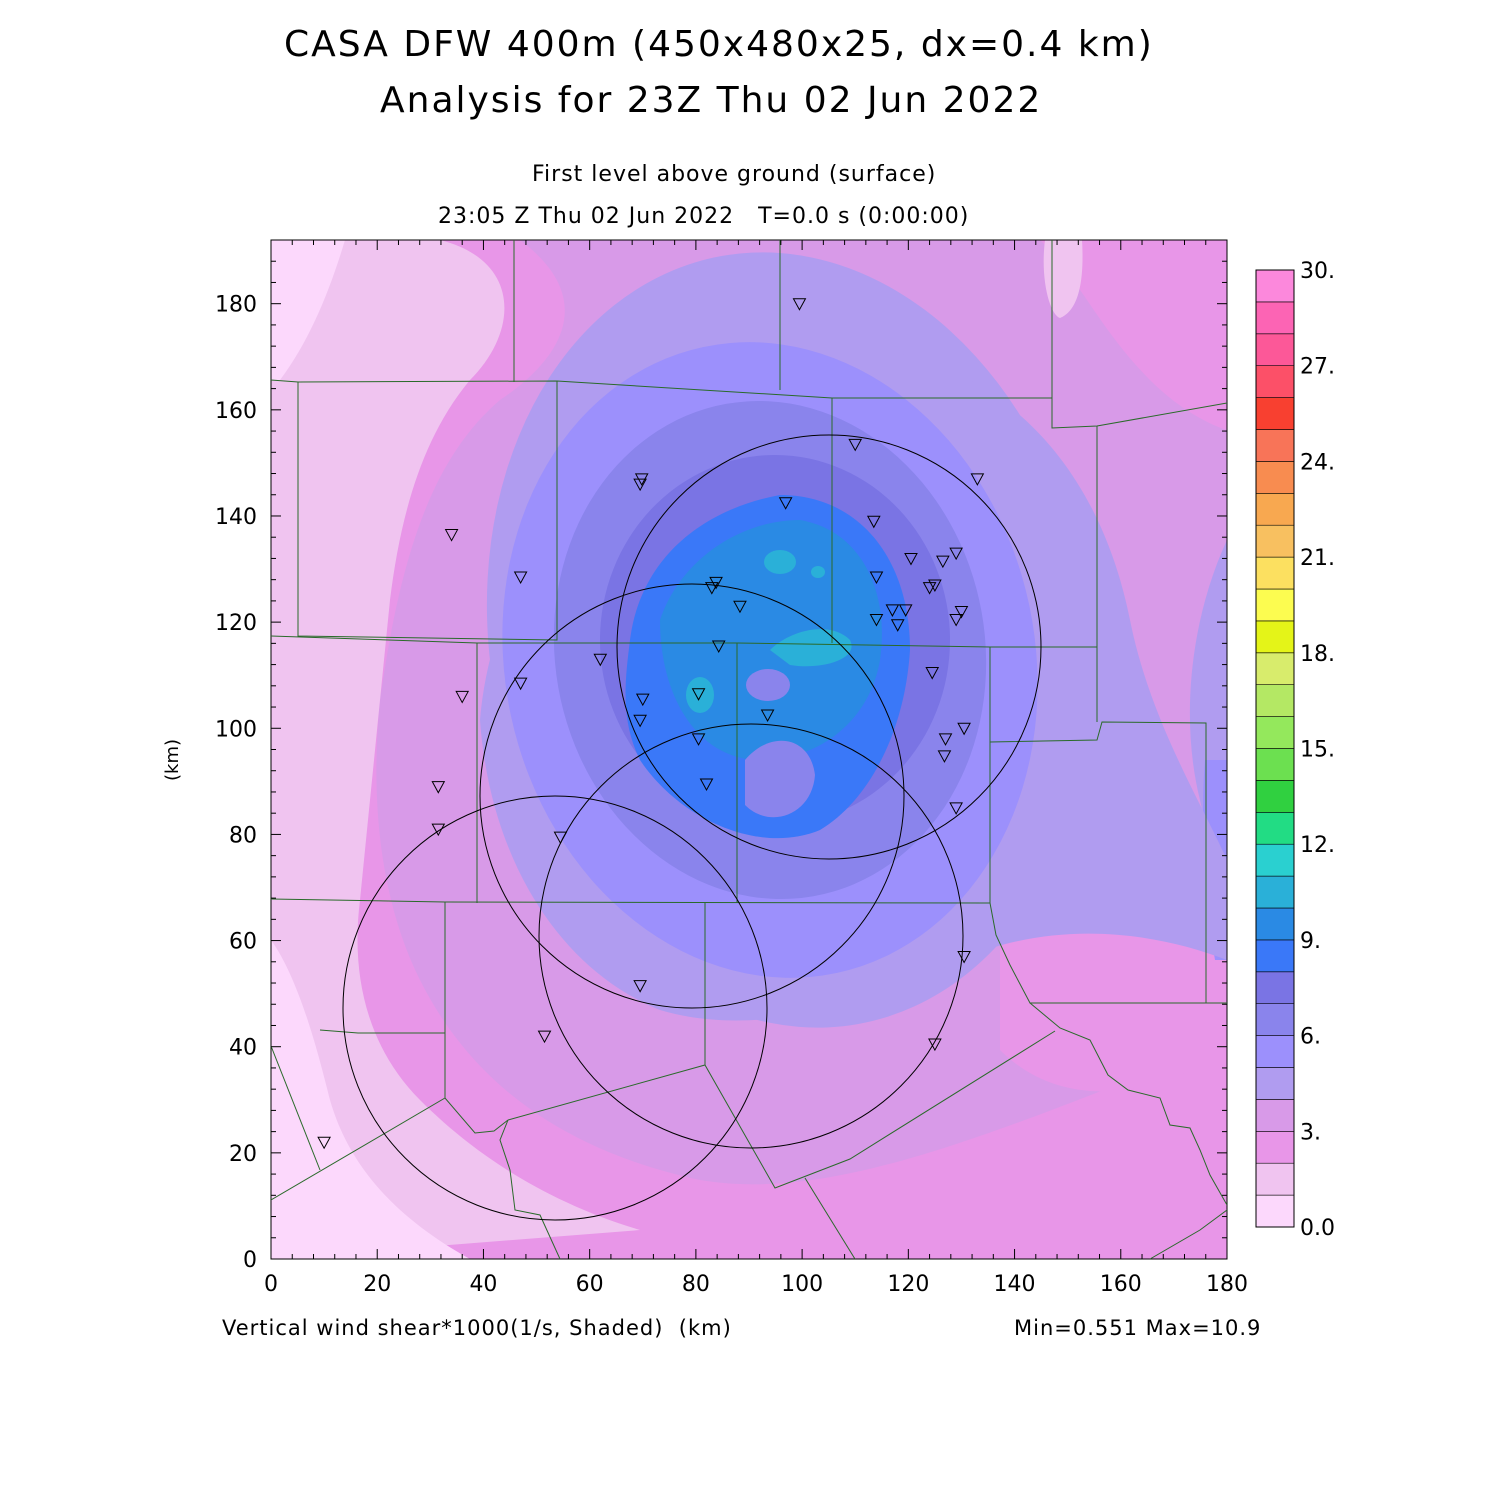 The width and height of the screenshot is (1500, 1500). What do you see at coordinates (243, 942) in the screenshot?
I see `y-tick-label: 60` at bounding box center [243, 942].